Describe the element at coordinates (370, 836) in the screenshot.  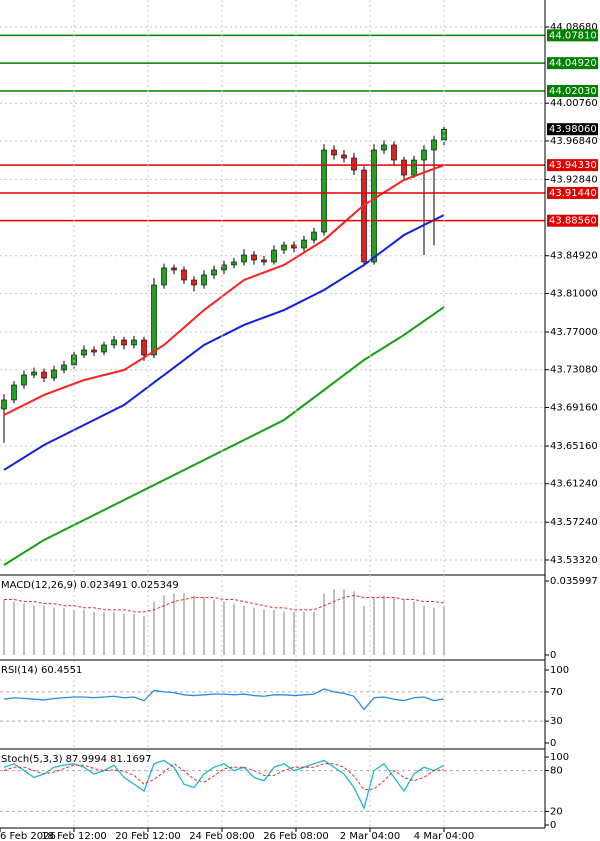
I see `x-tick-label: 2 Mar 04:00` at that location.